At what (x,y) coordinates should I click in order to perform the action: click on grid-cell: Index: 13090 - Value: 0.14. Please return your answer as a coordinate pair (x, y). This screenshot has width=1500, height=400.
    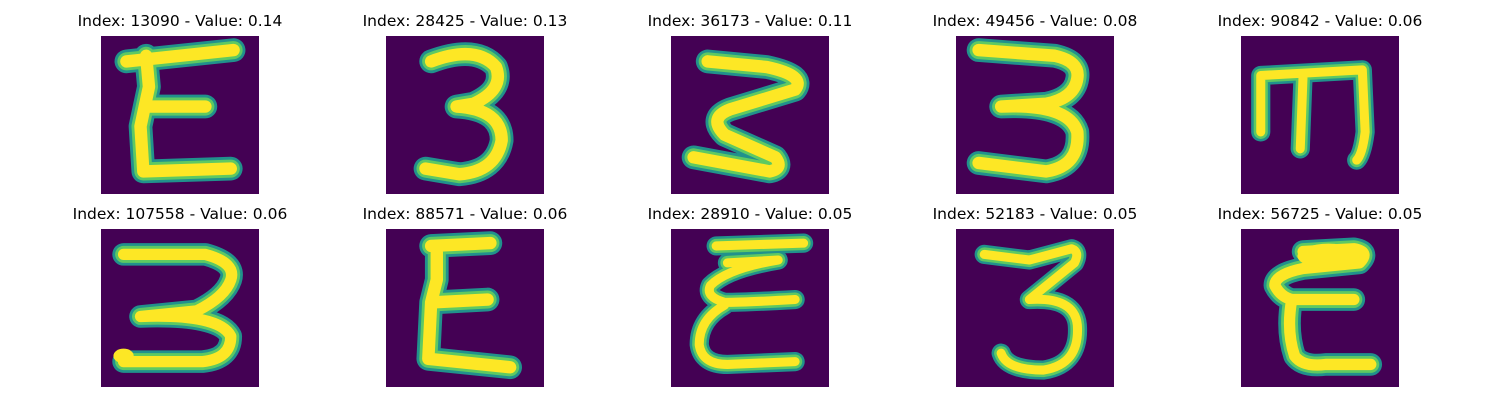
    Looking at the image, I should click on (180, 102).